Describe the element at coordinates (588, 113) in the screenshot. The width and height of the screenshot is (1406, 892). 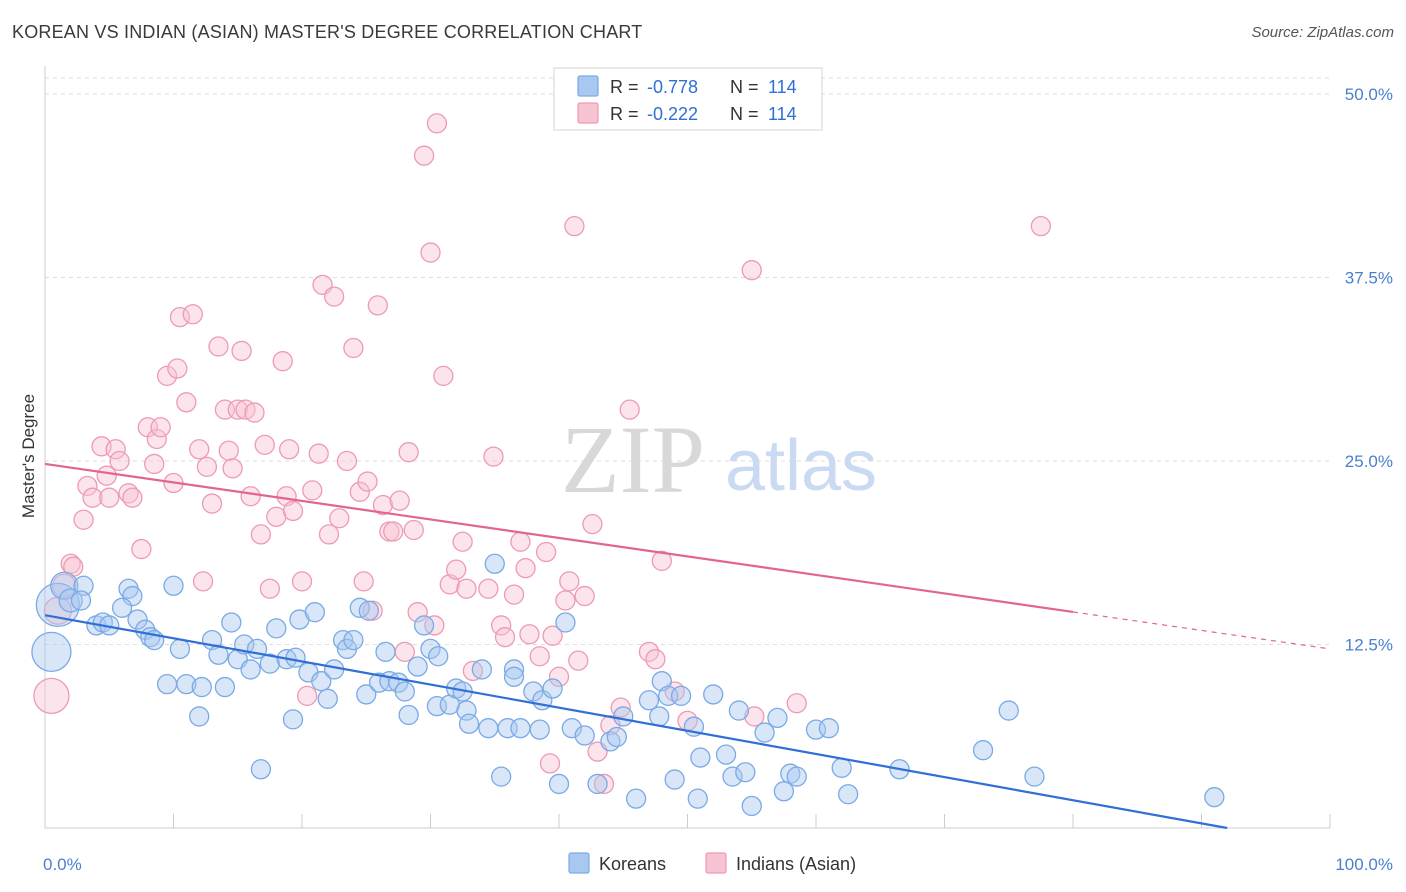
I see `legend-swatch-indians` at that location.